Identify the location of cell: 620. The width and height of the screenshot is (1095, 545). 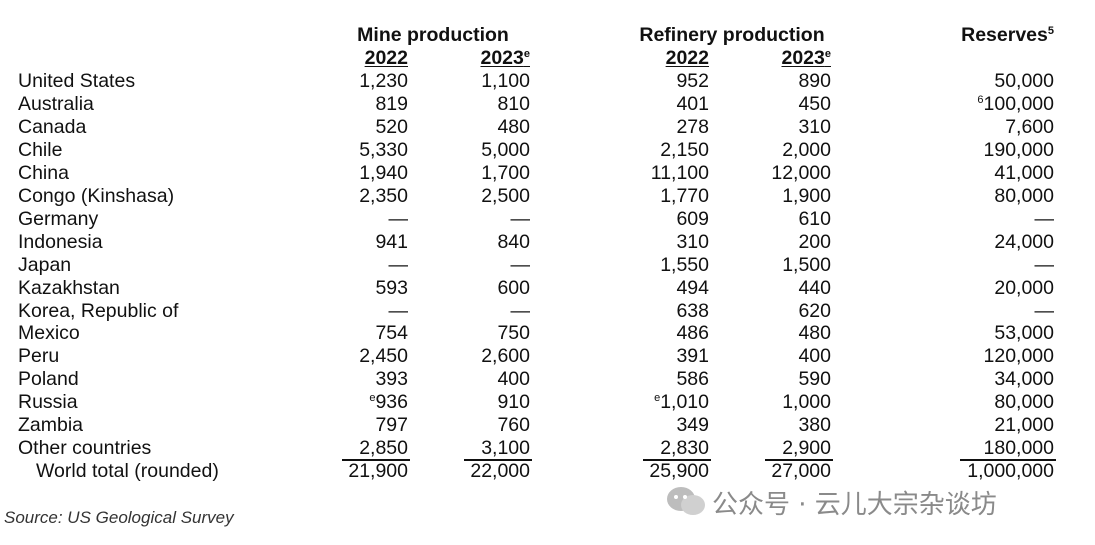
(814, 310).